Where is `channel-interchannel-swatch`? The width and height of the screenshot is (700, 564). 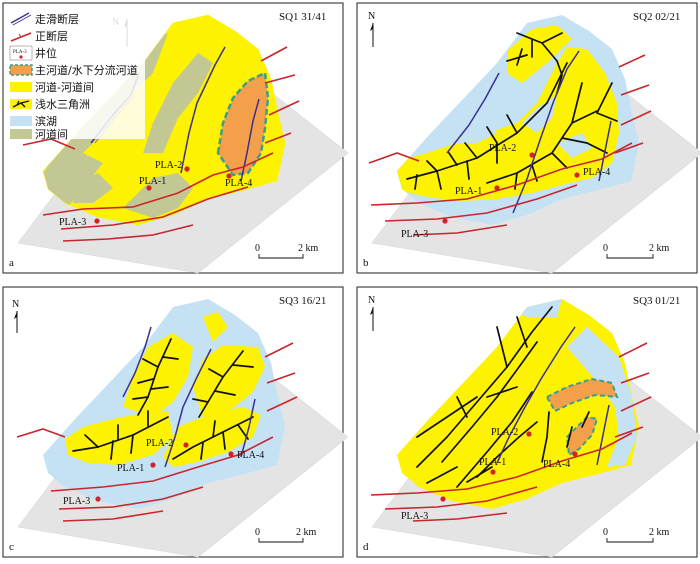
channel-interchannel-swatch is located at coordinates (21, 87).